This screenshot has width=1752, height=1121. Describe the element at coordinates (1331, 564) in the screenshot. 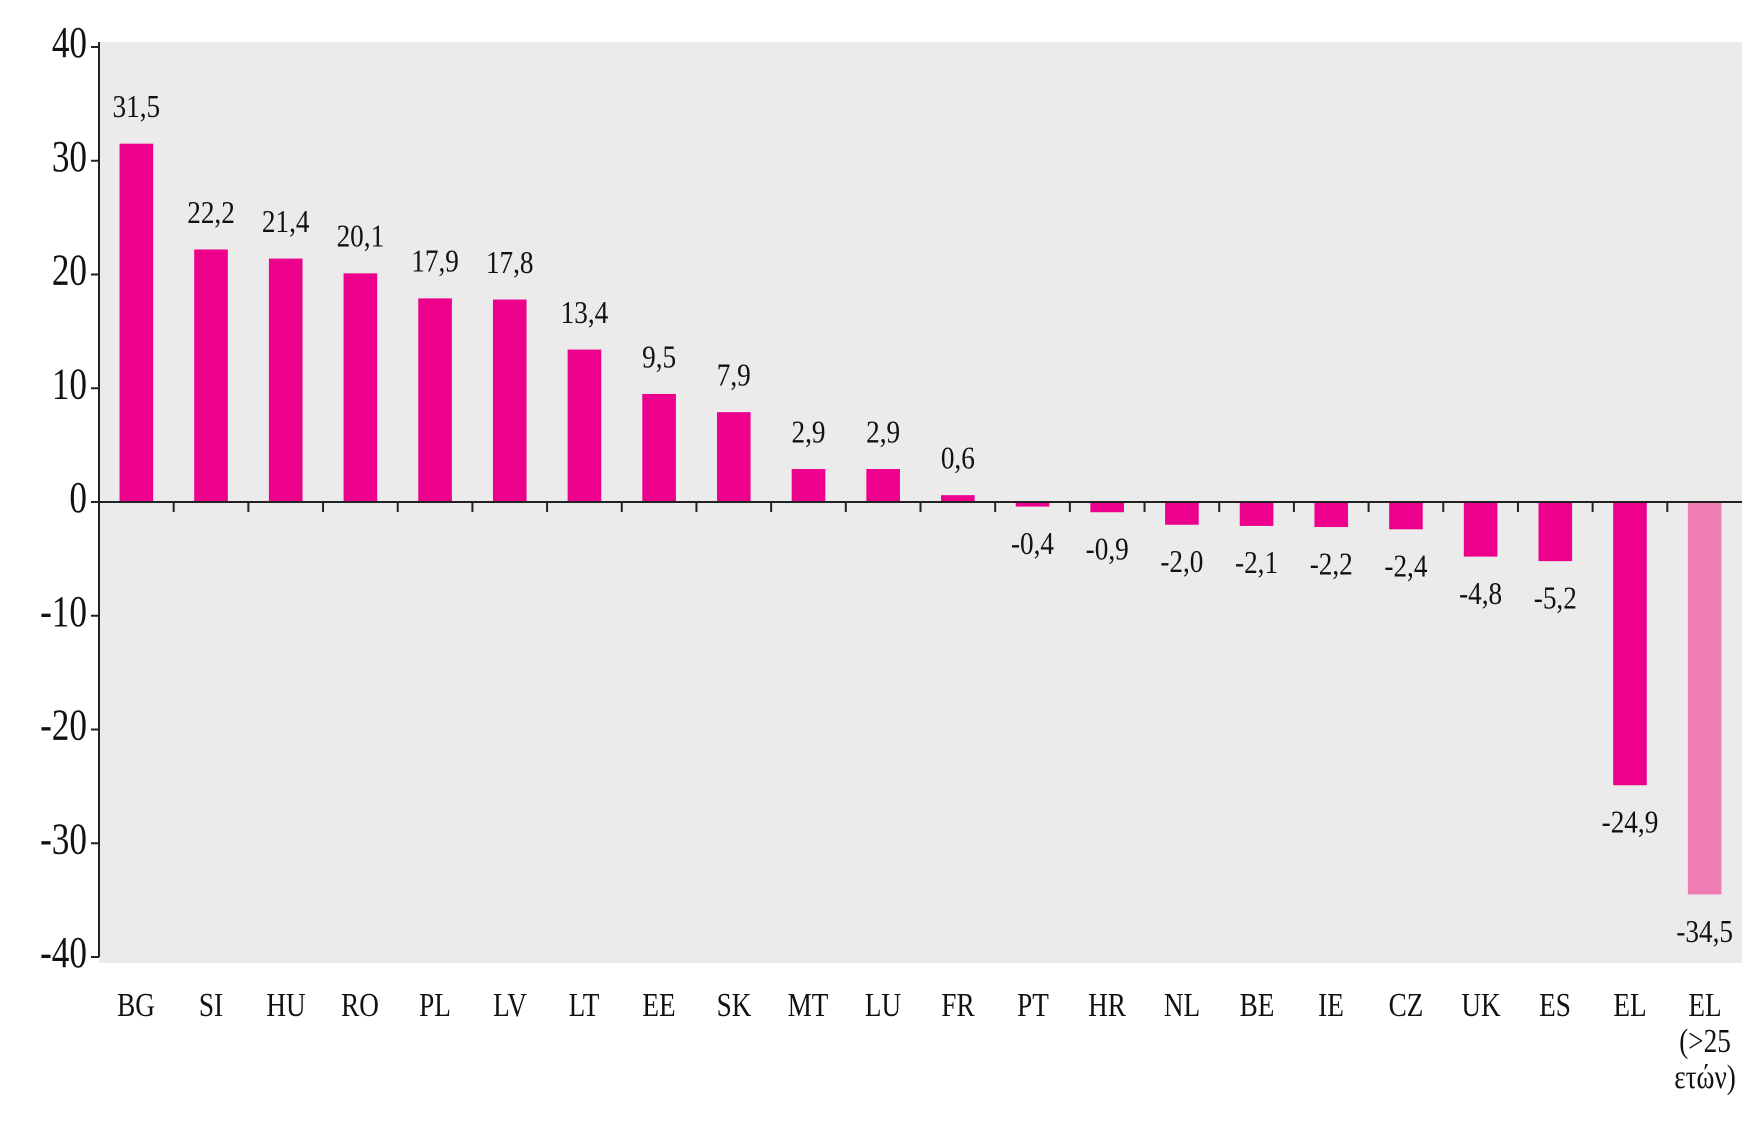

I see `value-label: -2,2` at that location.